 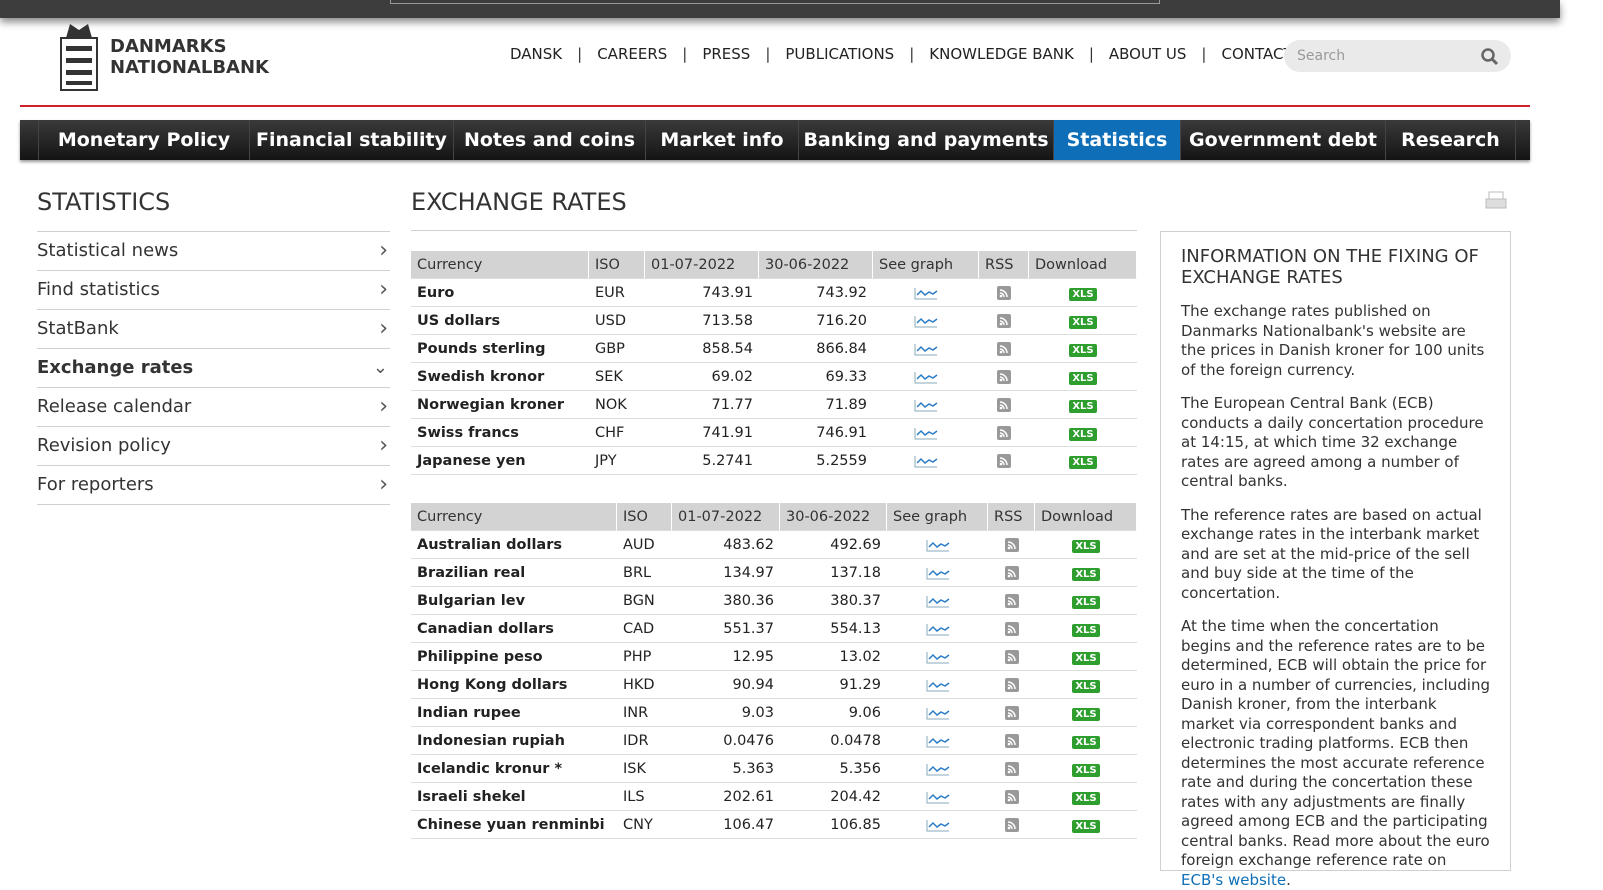 What do you see at coordinates (213, 290) in the screenshot?
I see `sidebar-item: Find statistics ›` at bounding box center [213, 290].